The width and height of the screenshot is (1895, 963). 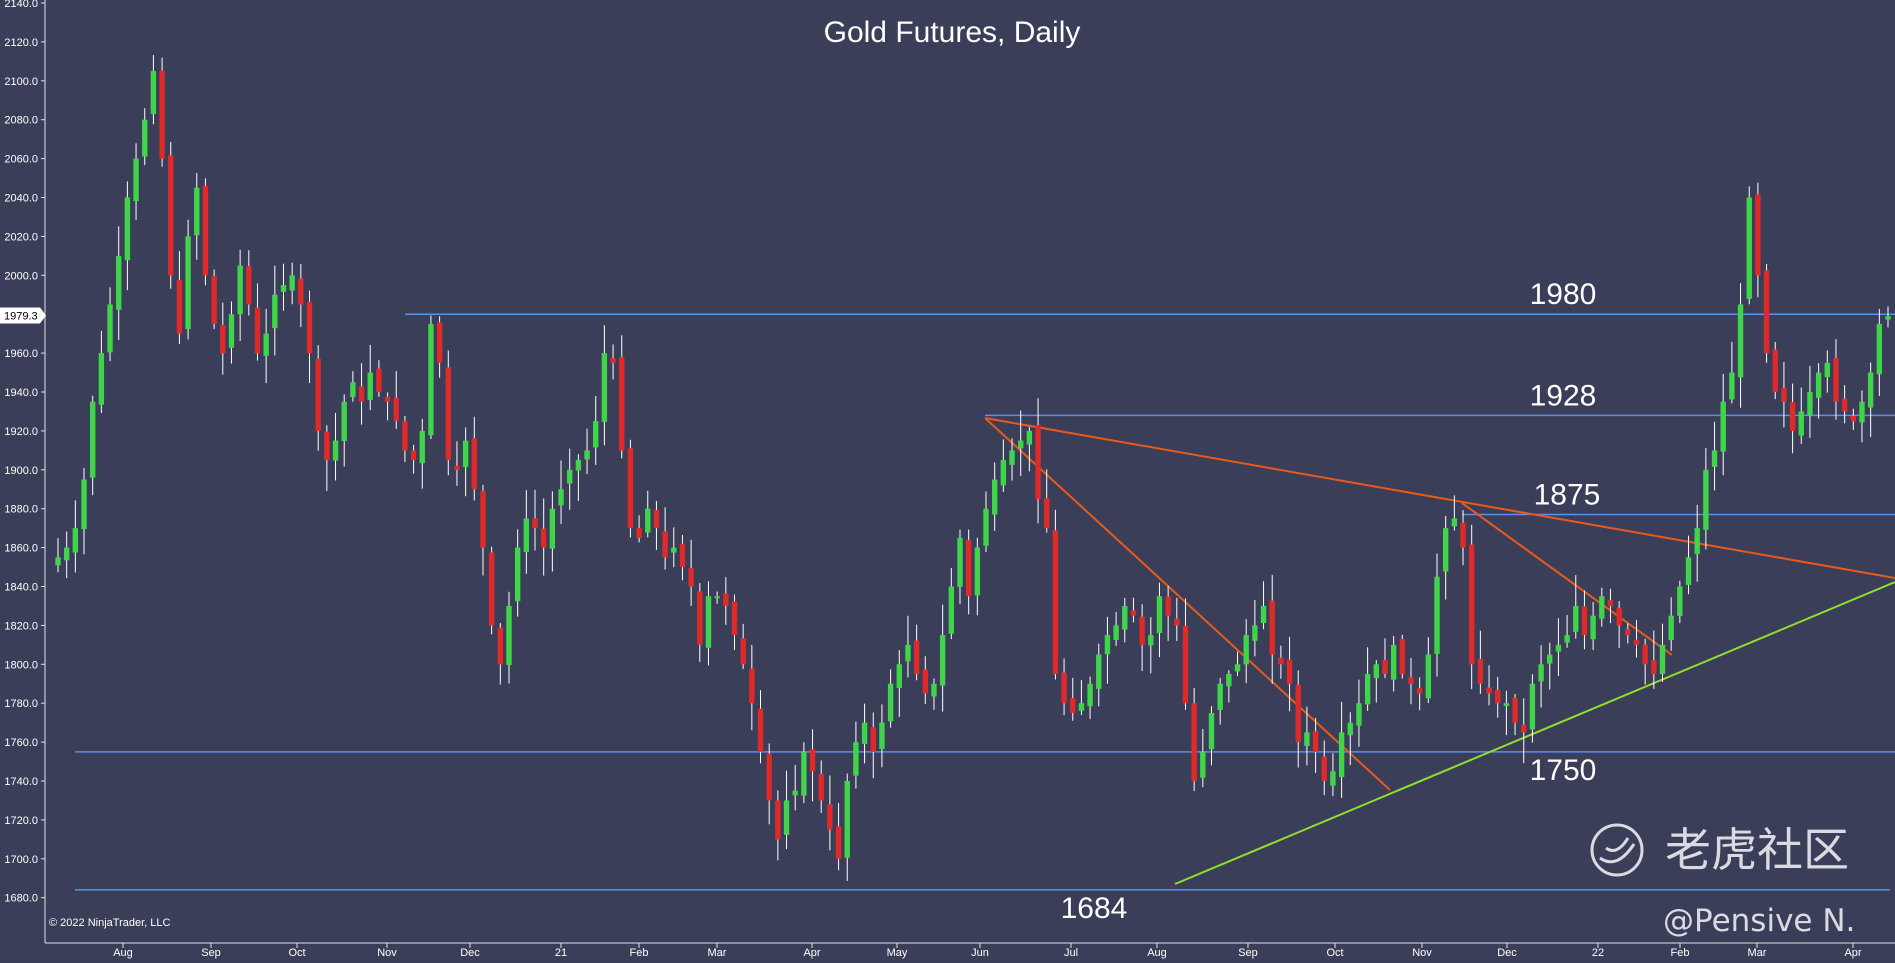 I want to click on tiger-logo-icon, so click(x=1617, y=850).